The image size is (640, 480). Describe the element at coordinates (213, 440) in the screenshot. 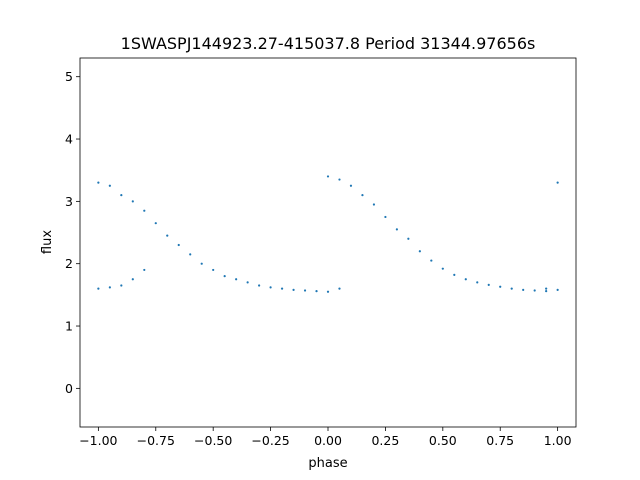

I see `x-tick-label: −0.50` at that location.